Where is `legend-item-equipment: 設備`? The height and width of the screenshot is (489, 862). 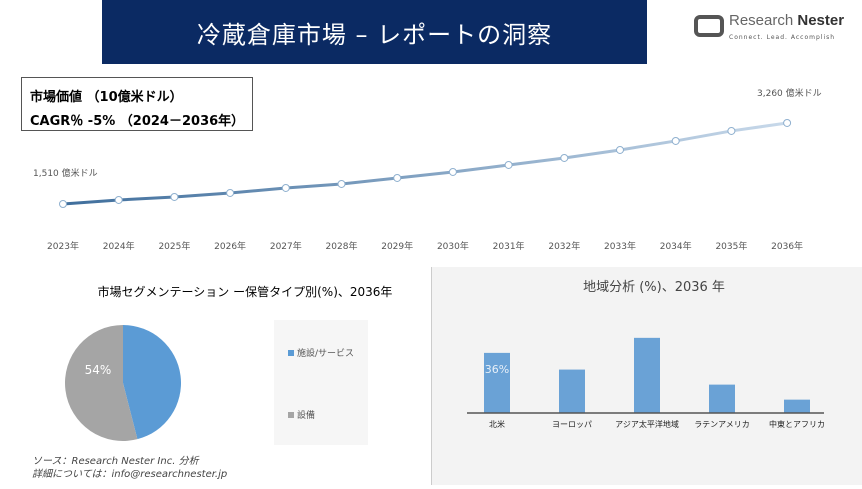
legend-item-equipment: 設備 is located at coordinates (301, 414).